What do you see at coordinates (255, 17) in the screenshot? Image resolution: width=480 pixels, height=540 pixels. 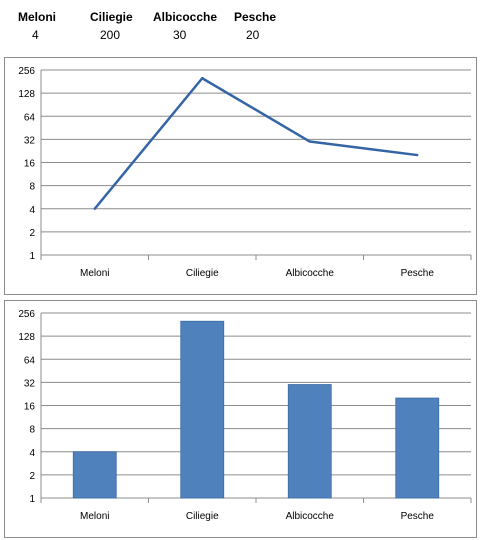 I see `table-header: Pesche` at bounding box center [255, 17].